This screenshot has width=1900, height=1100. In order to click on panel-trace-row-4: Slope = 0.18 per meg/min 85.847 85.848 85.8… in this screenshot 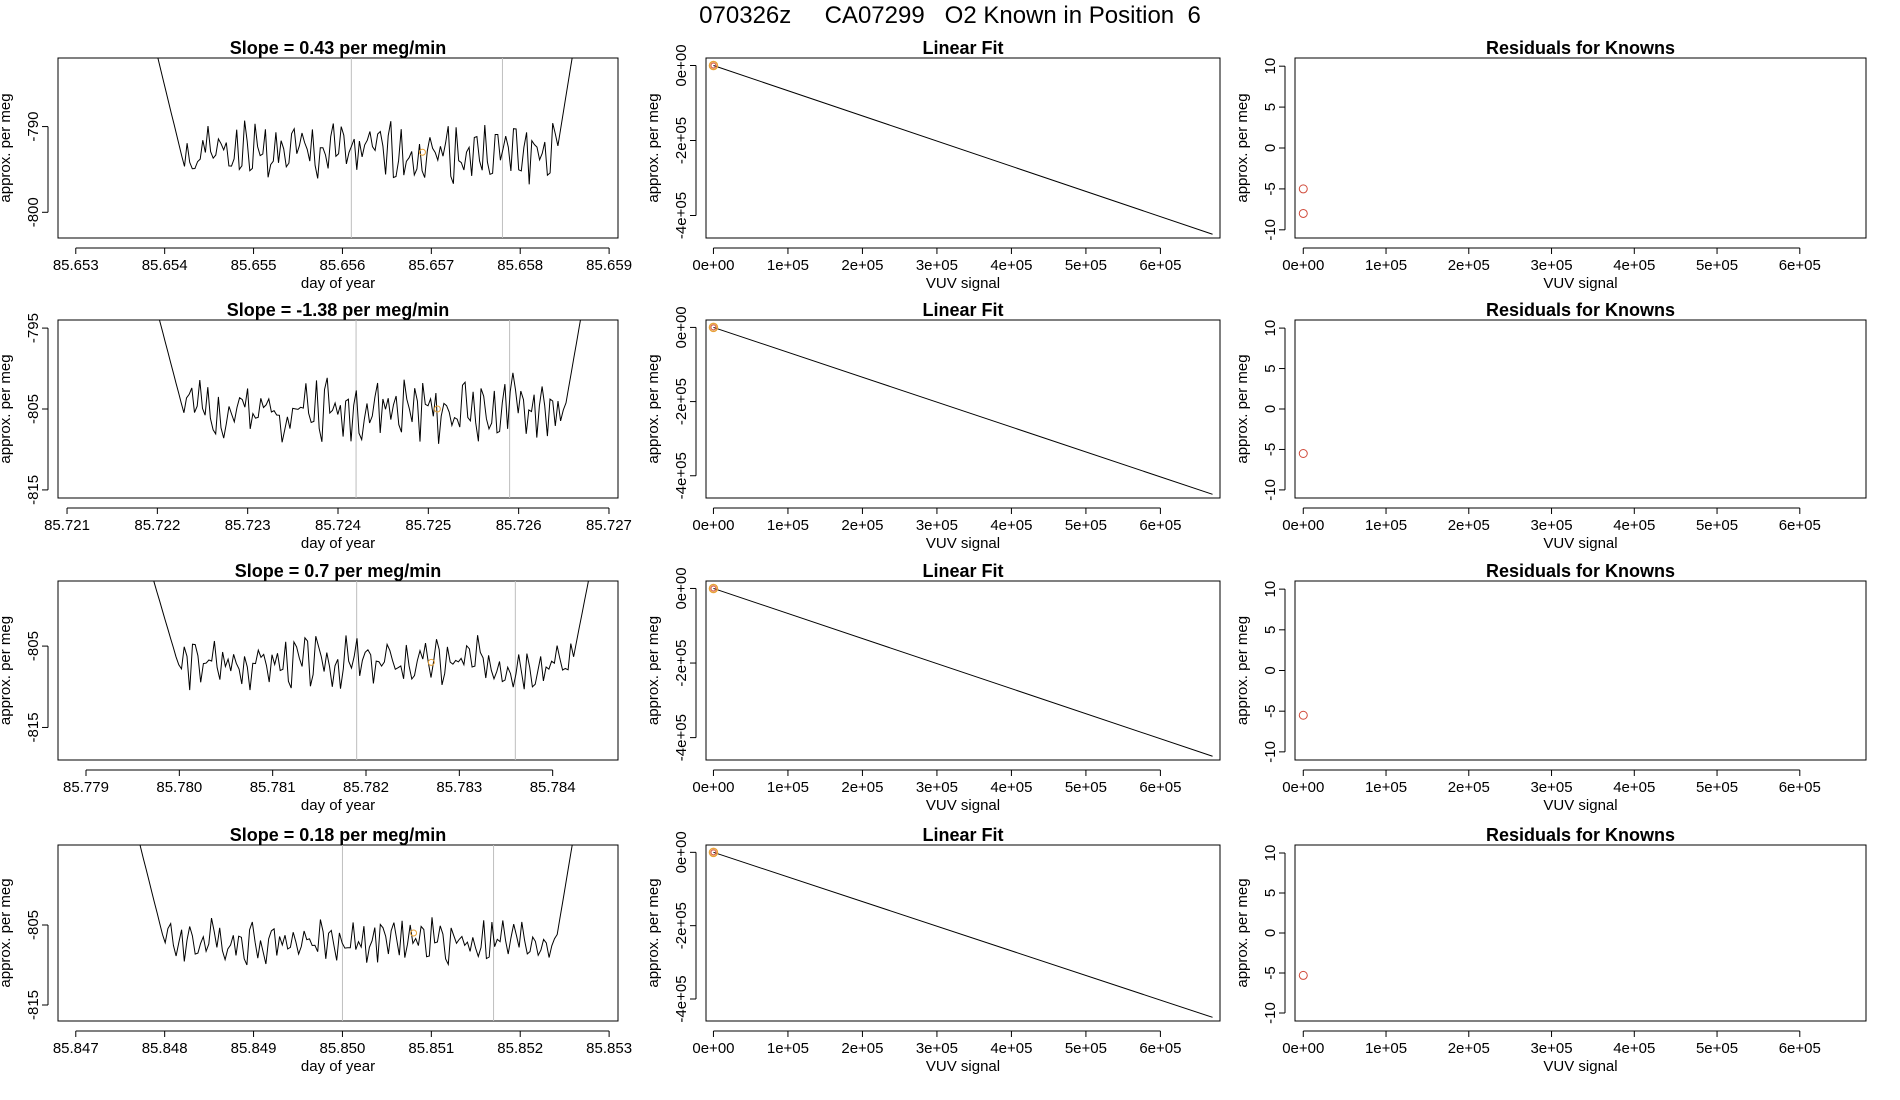, I will do `click(316, 950)`.